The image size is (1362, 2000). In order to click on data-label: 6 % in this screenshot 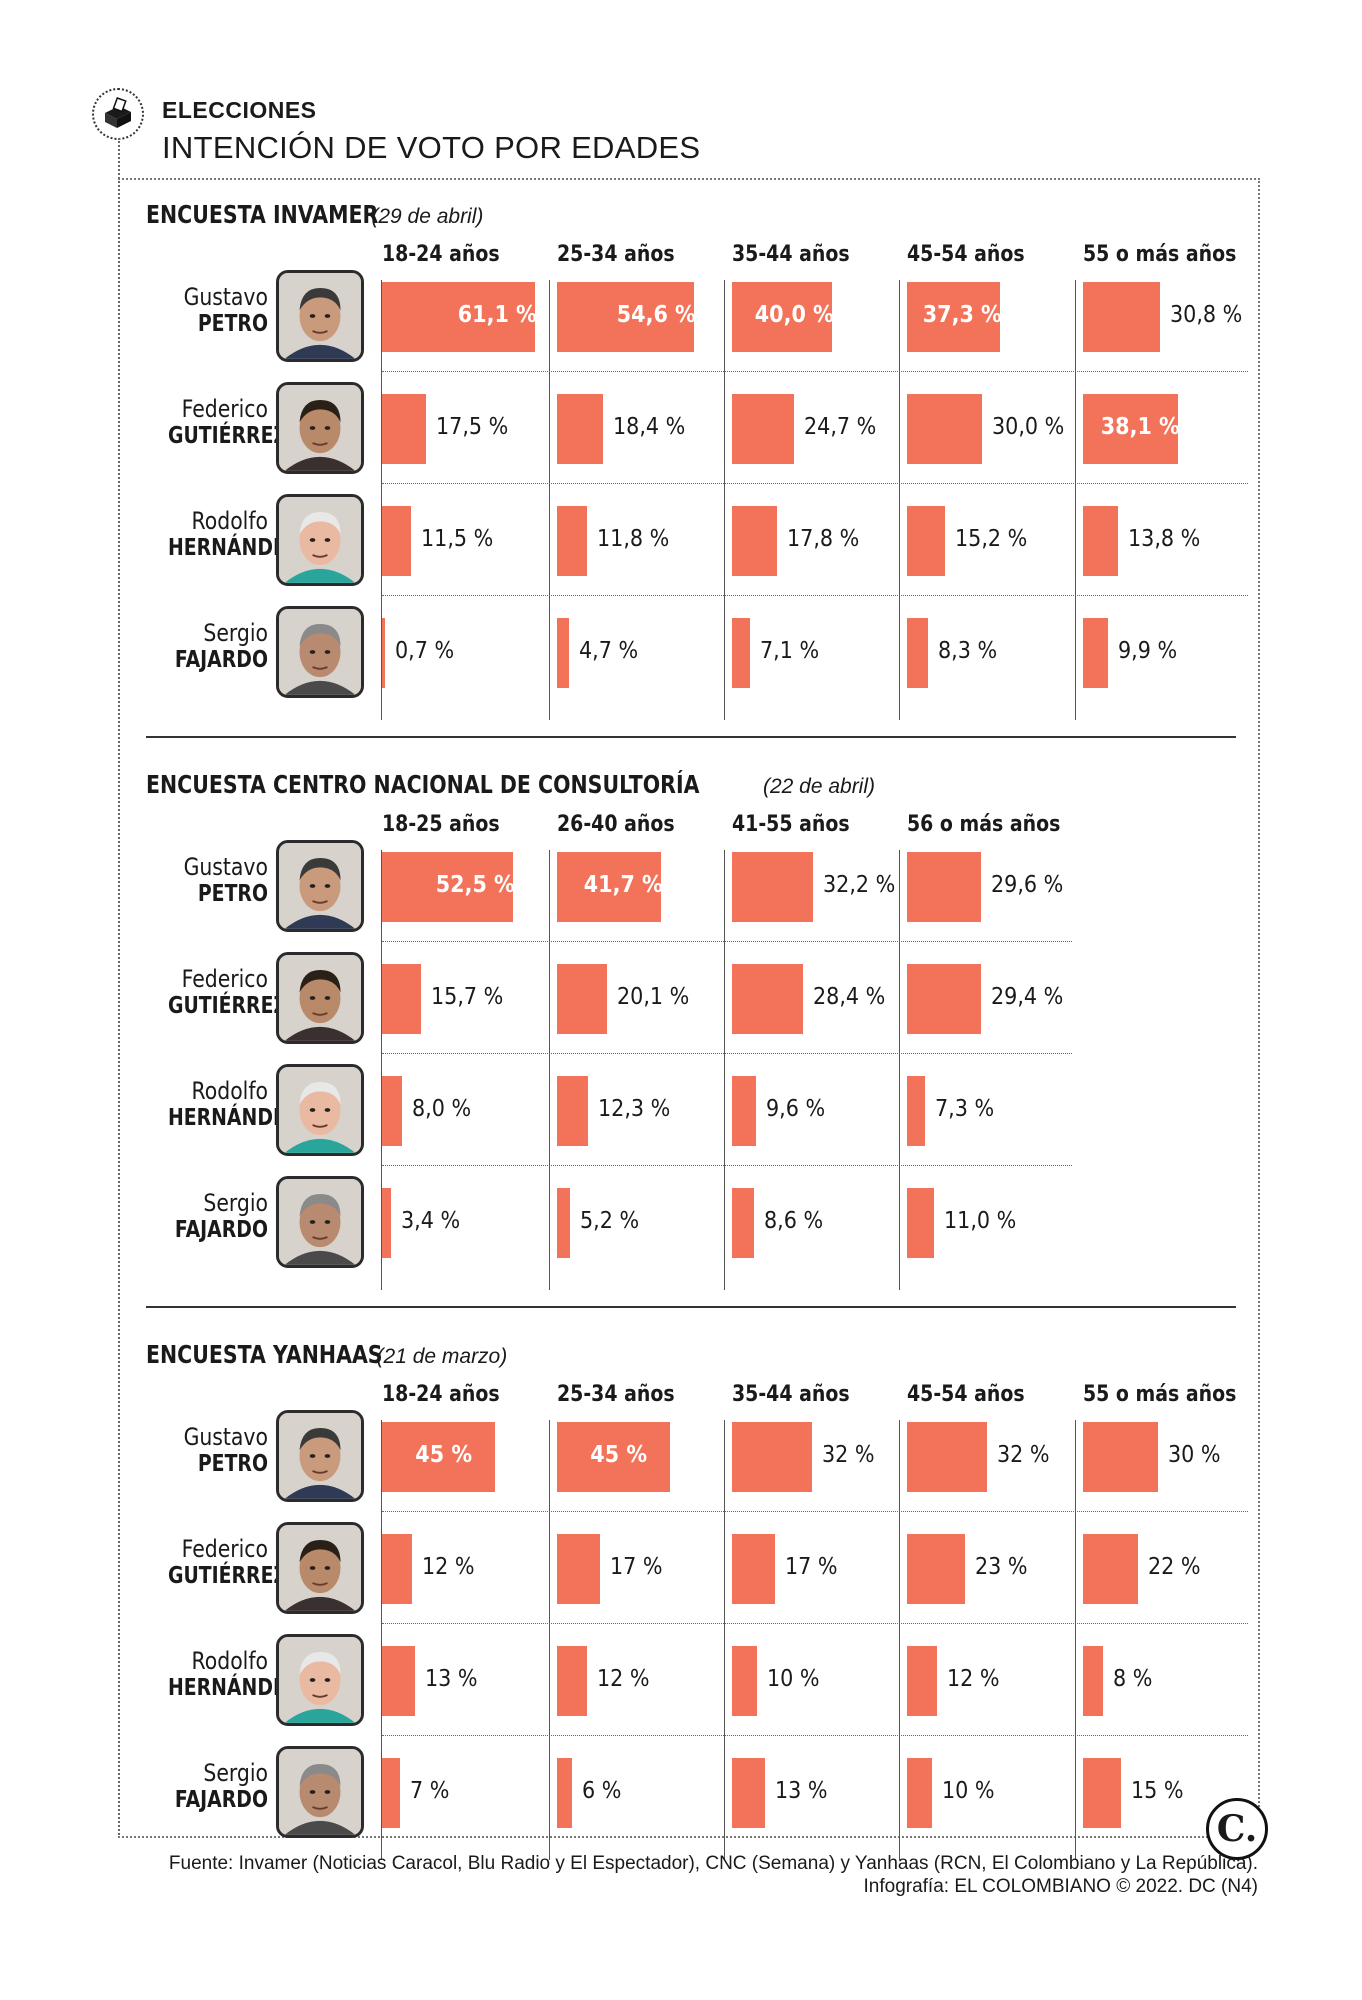, I will do `click(602, 1791)`.